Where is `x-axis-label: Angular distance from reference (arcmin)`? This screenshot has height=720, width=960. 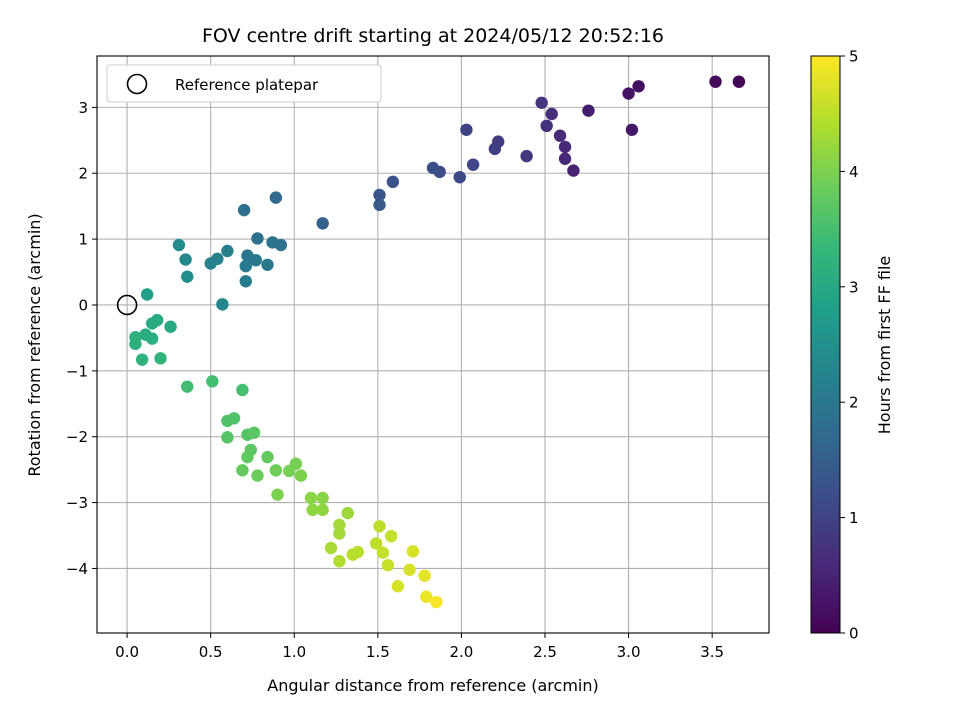
x-axis-label: Angular distance from reference (arcmin) is located at coordinates (432, 685).